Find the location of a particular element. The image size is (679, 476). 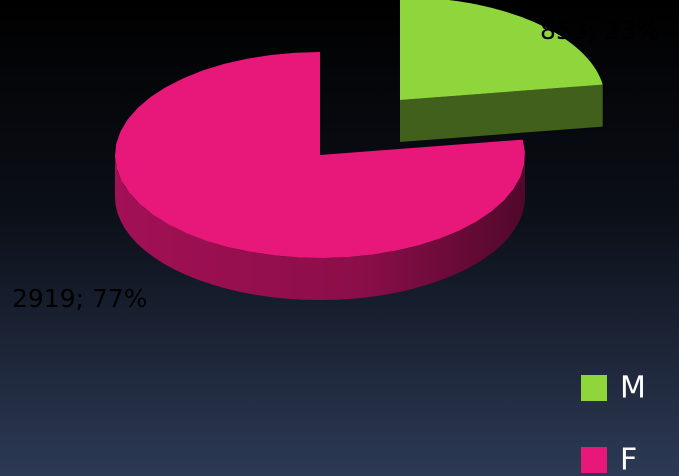

slice-side is located at coordinates (501, 113).